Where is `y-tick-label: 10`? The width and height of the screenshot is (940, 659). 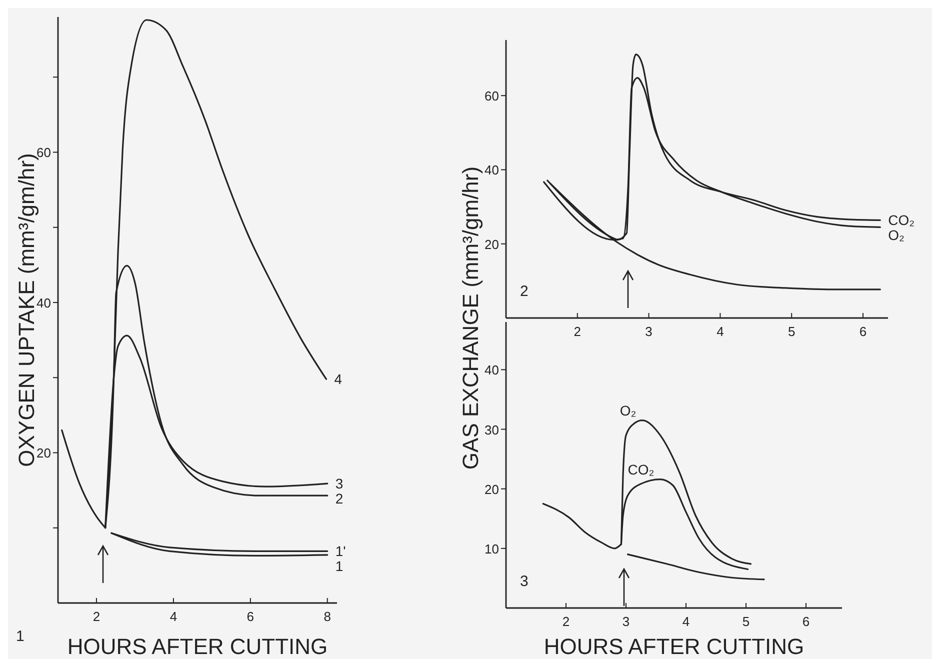 y-tick-label: 10 is located at coordinates (491, 548).